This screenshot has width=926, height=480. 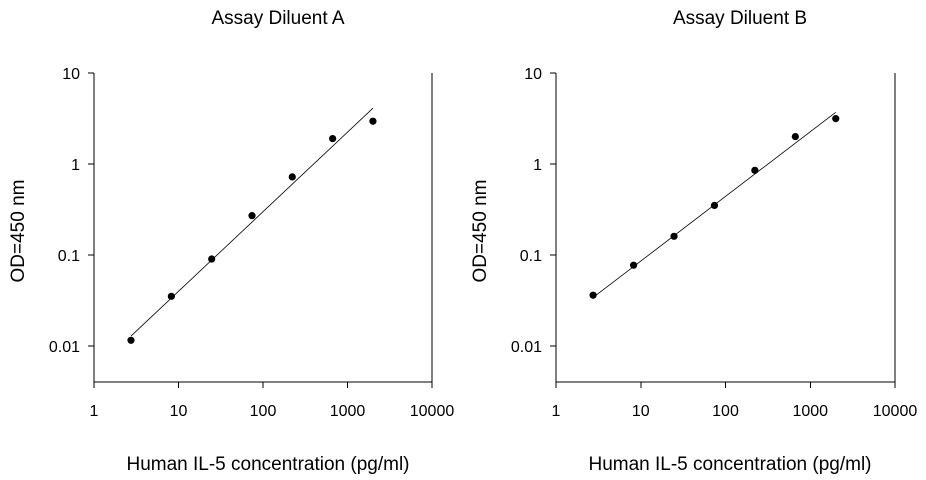 What do you see at coordinates (252, 222) in the screenshot?
I see `fit-line` at bounding box center [252, 222].